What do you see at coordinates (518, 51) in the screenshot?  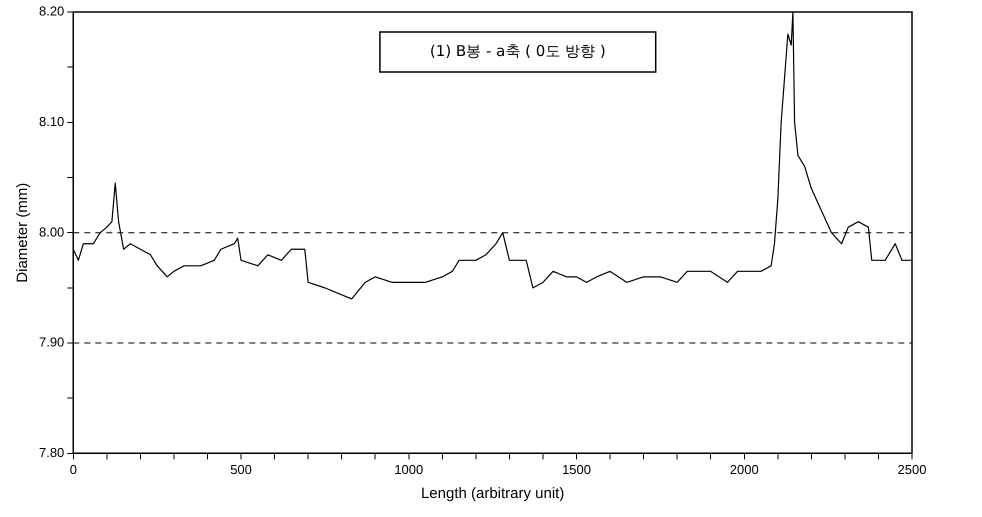 I see `annotation: (1) B봉 - a축 ( 0도 방향 )` at bounding box center [518, 51].